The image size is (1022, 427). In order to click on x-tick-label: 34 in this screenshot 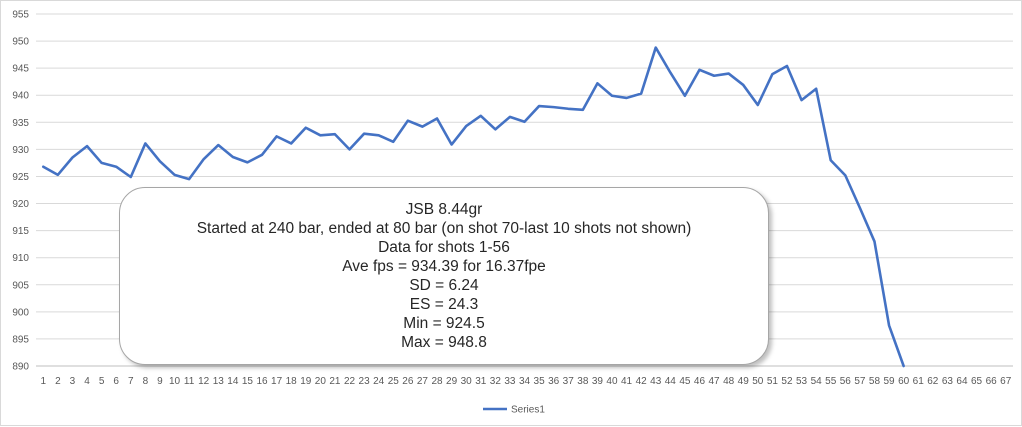, I will do `click(525, 381)`.